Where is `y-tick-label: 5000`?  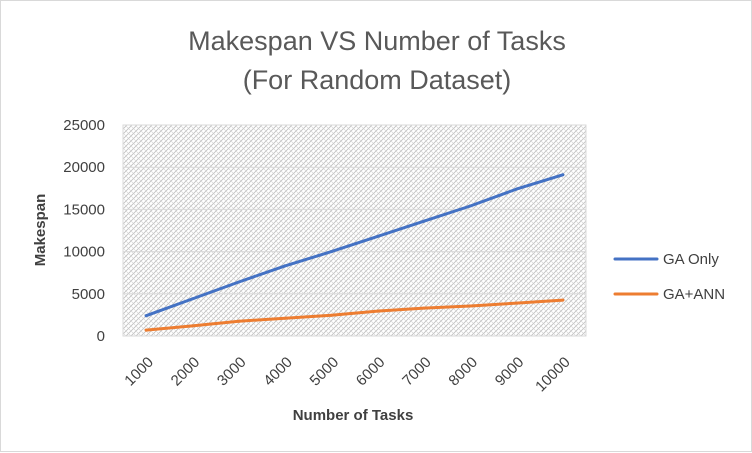
y-tick-label: 5000 is located at coordinates (88, 294).